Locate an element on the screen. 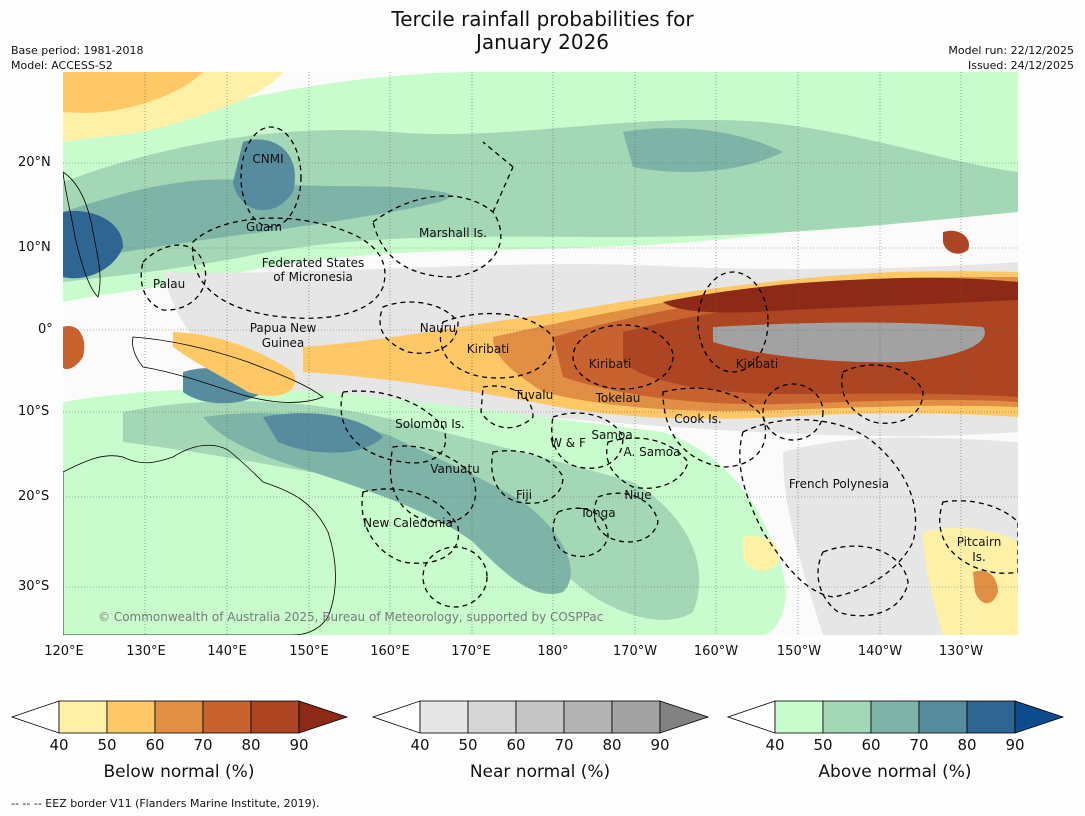  lon-label: 170°E is located at coordinates (471, 651).